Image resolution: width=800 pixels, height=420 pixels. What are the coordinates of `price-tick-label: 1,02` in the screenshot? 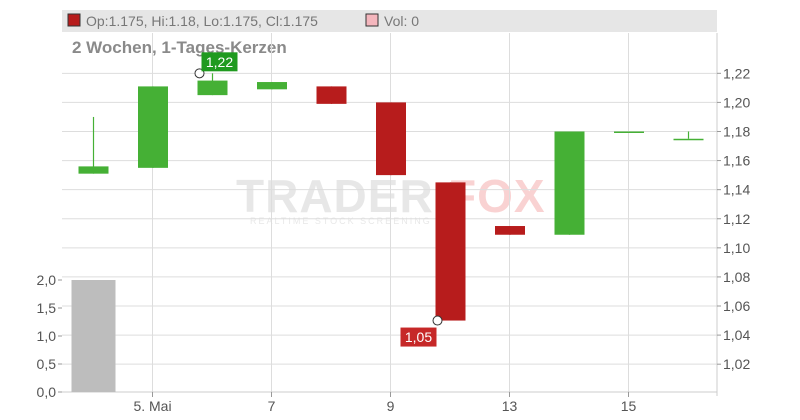 It's located at (736, 364).